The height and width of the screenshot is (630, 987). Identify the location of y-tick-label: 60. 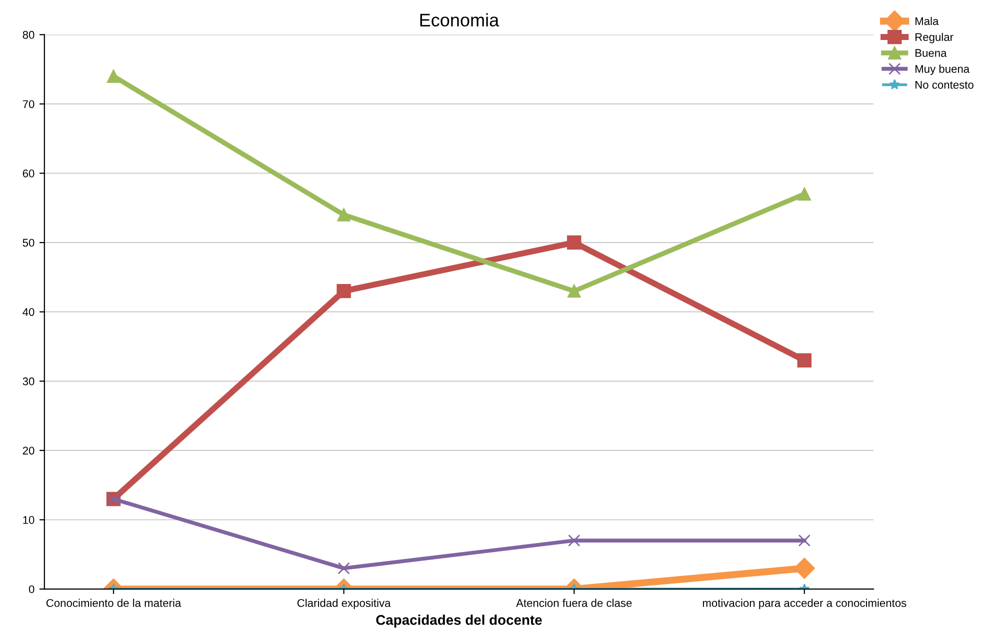
(28, 174).